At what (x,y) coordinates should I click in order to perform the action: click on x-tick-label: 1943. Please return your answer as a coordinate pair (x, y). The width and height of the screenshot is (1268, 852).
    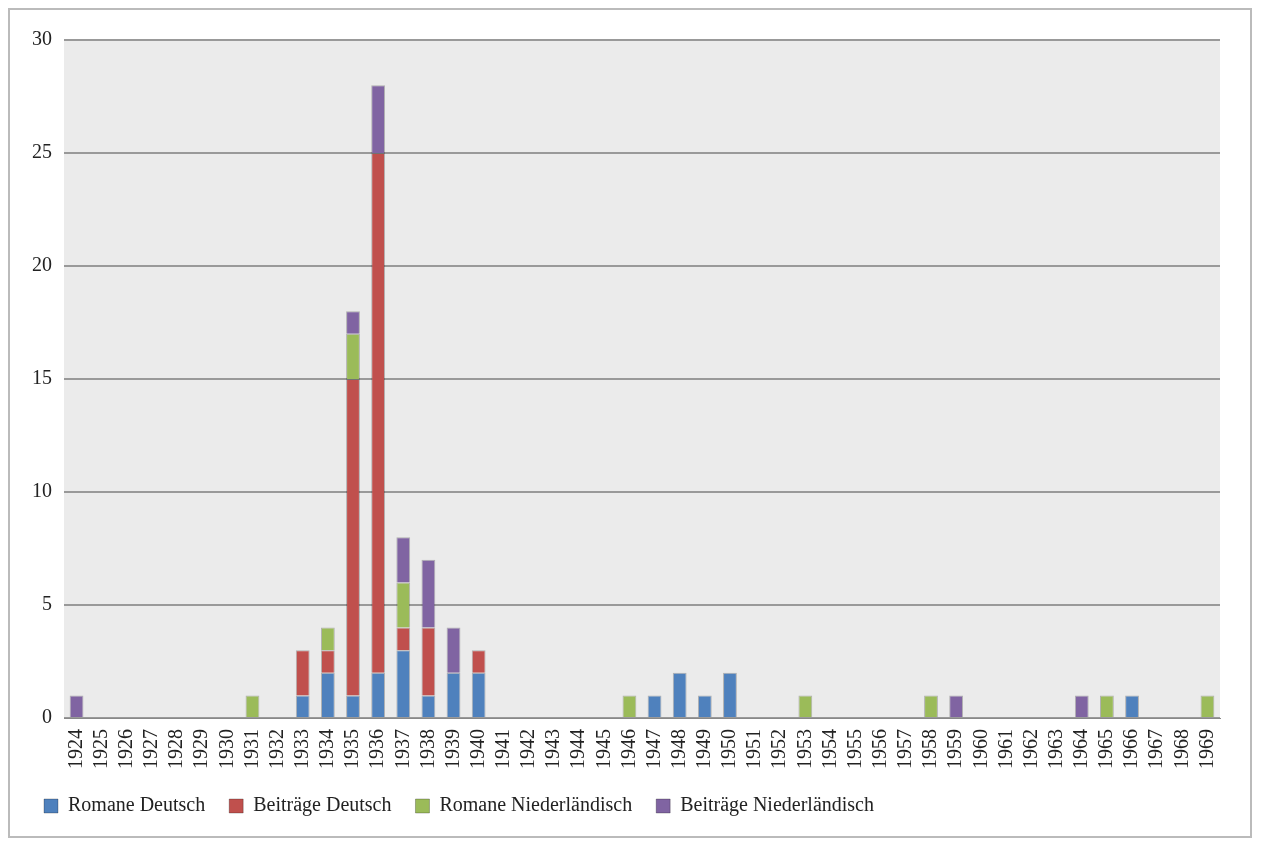
    Looking at the image, I should click on (552, 749).